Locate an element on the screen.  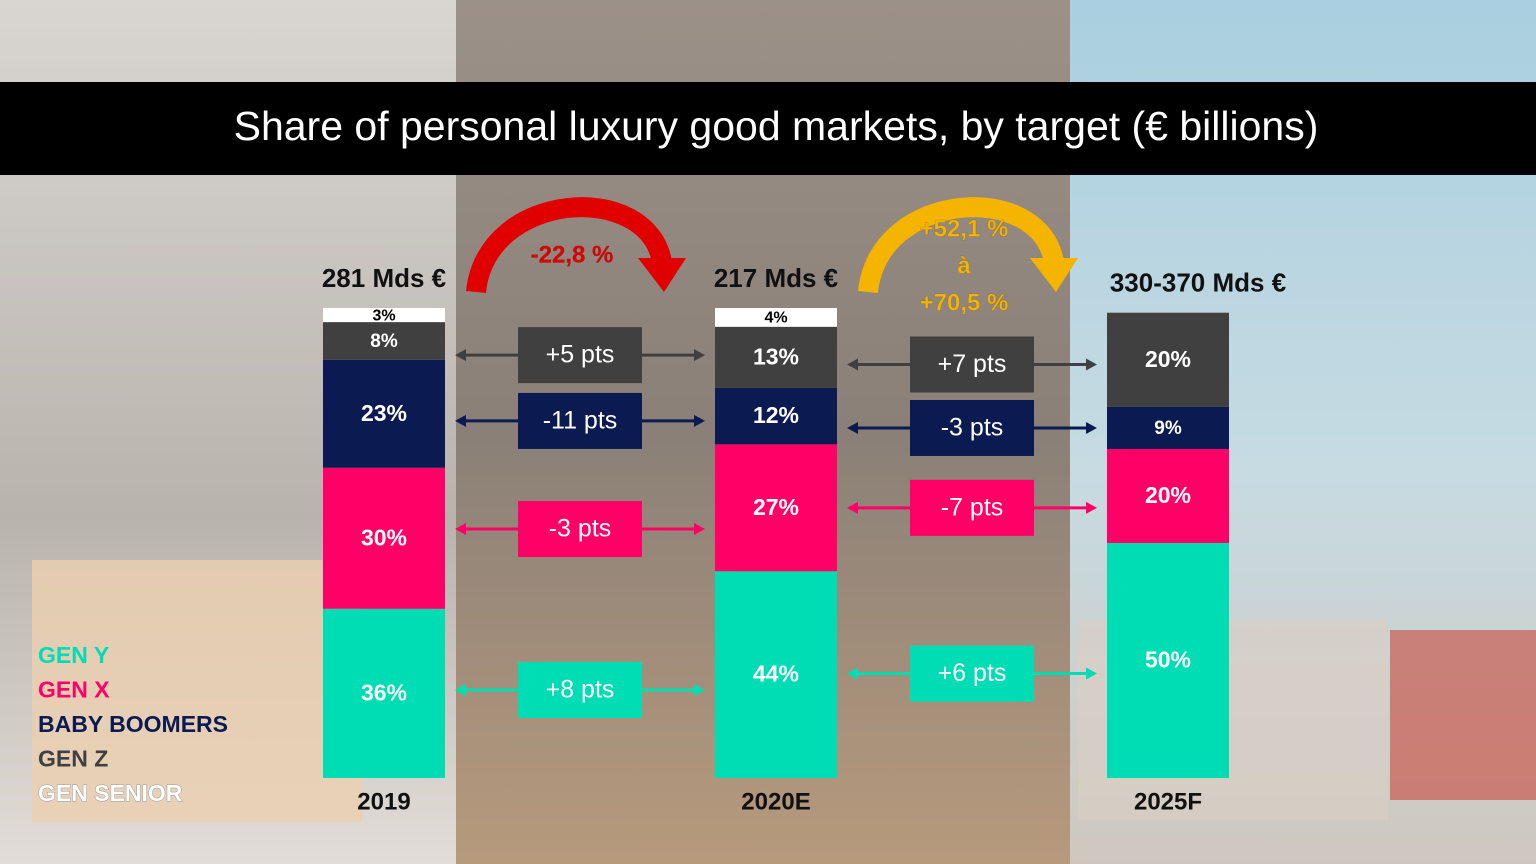
value-label: 12% is located at coordinates (776, 415).